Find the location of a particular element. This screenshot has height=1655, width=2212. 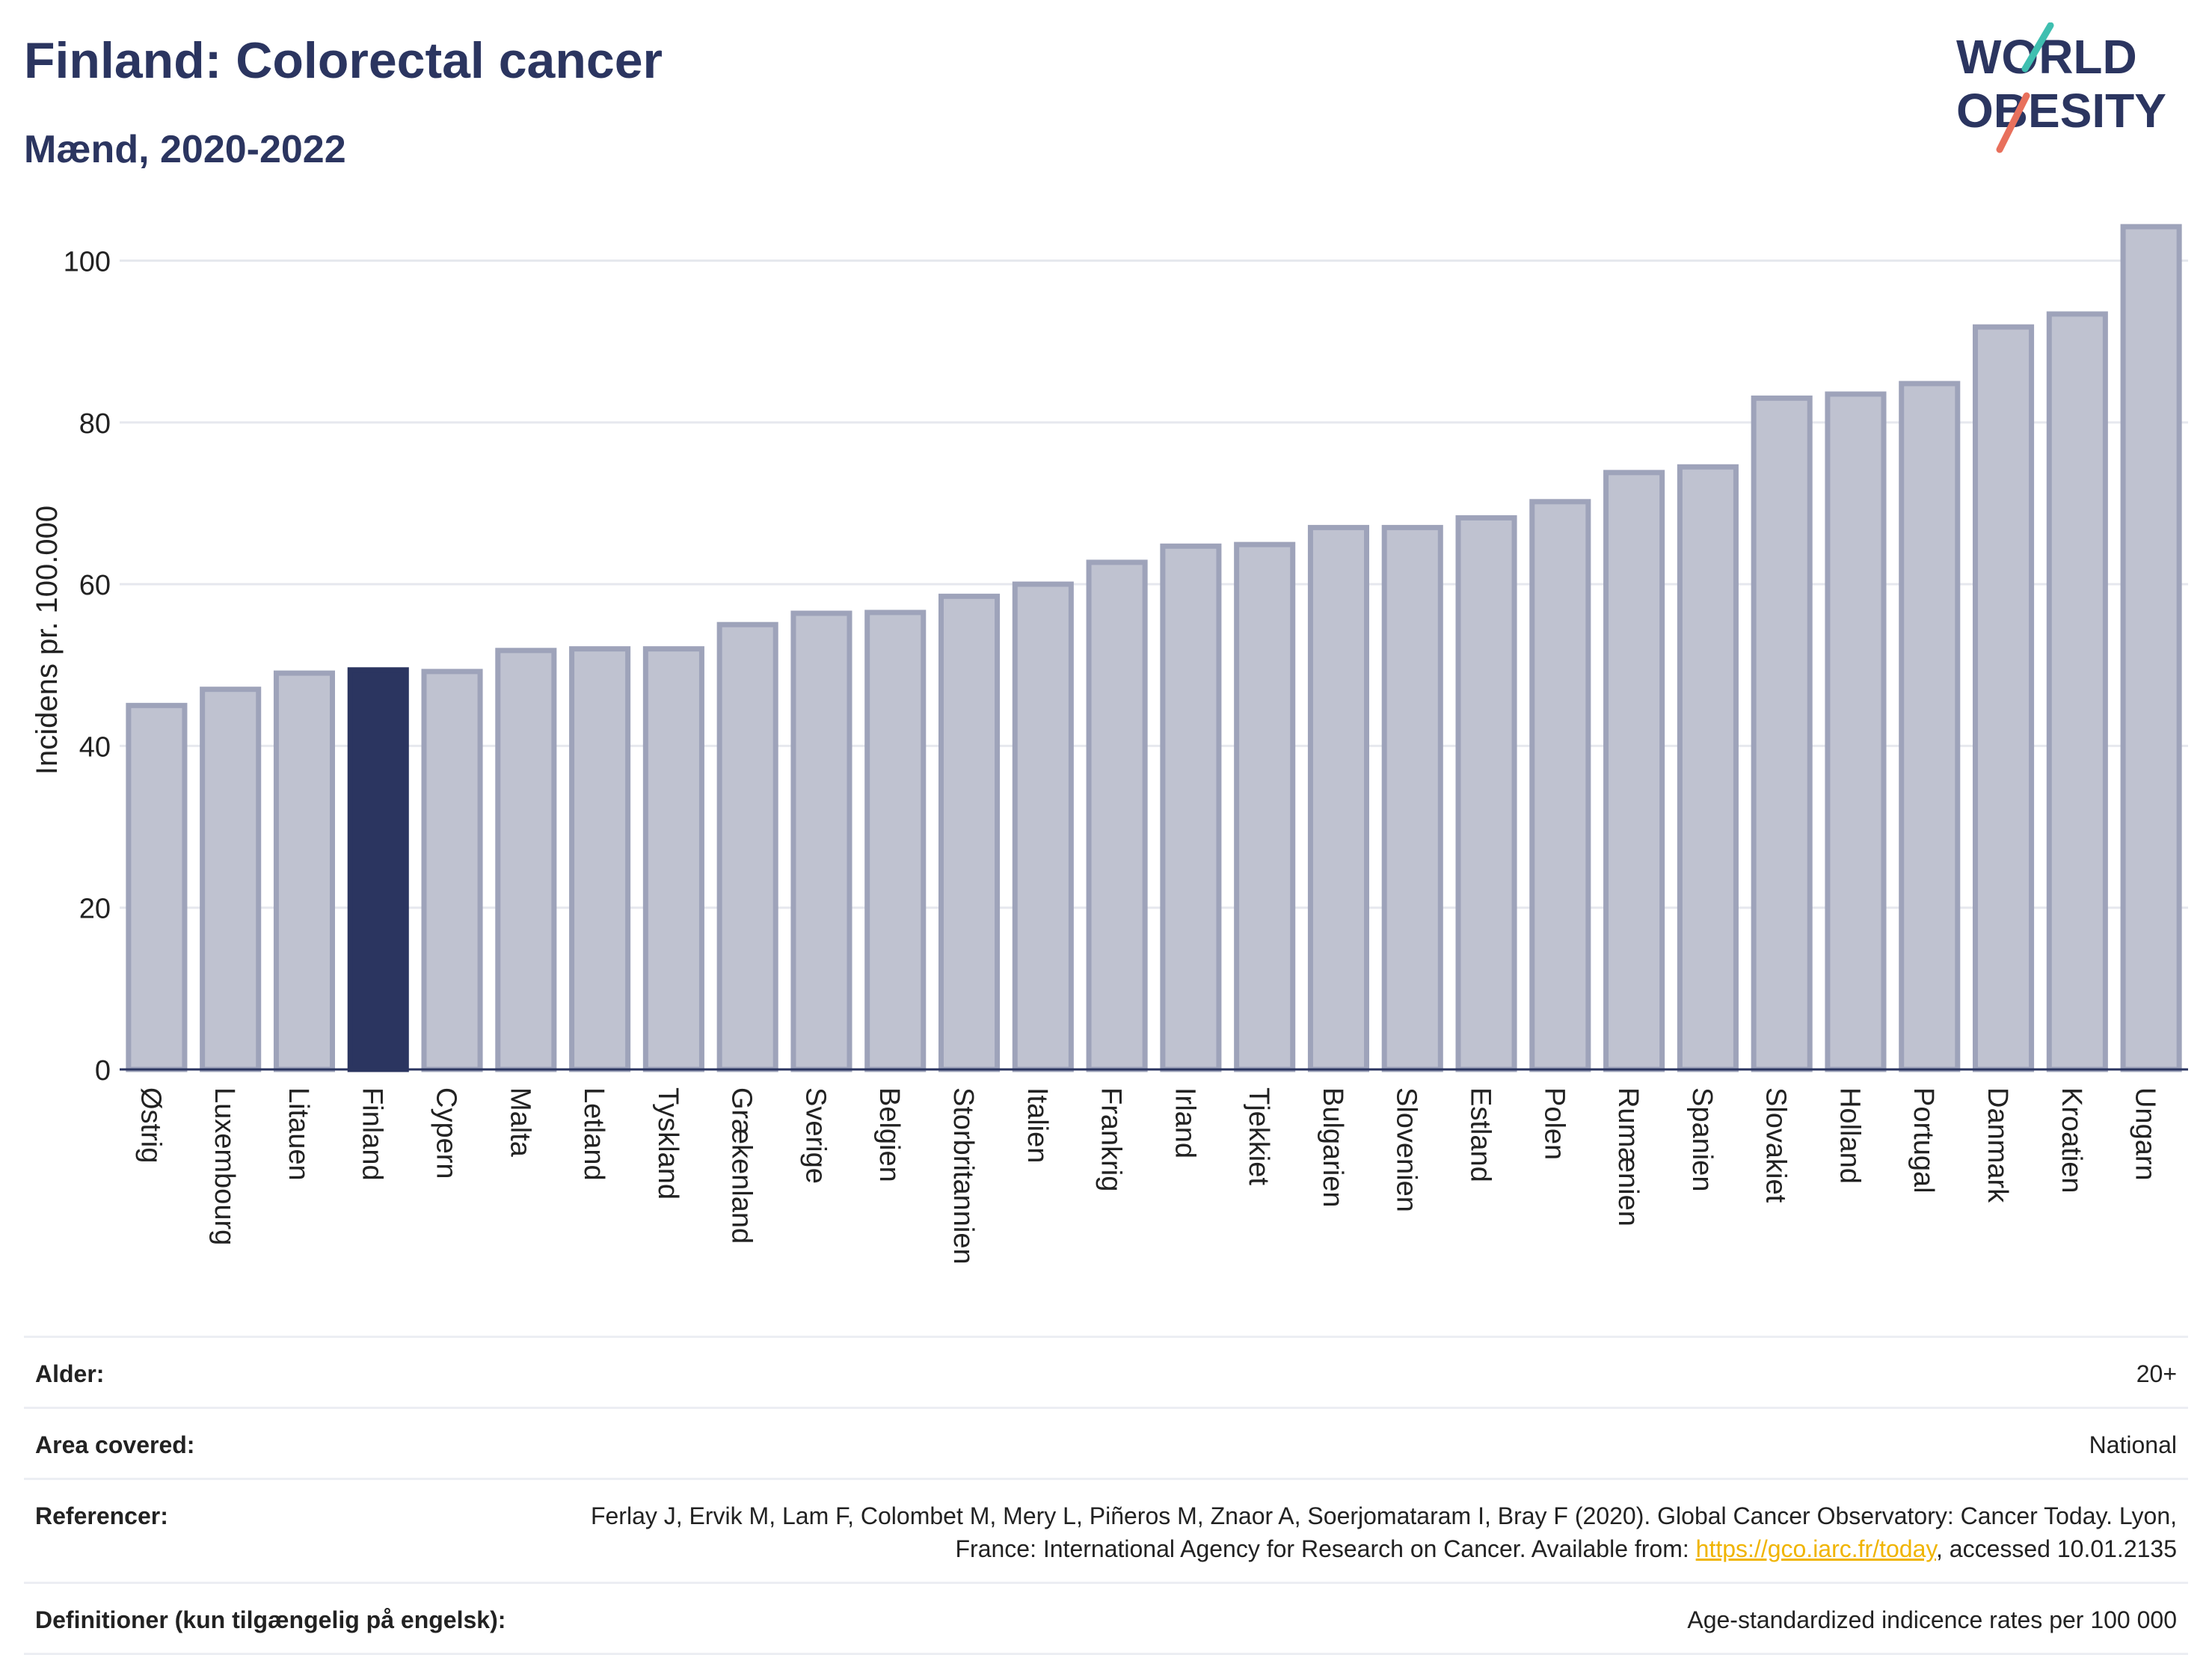

y-tick-label: 0 is located at coordinates (103, 1071).